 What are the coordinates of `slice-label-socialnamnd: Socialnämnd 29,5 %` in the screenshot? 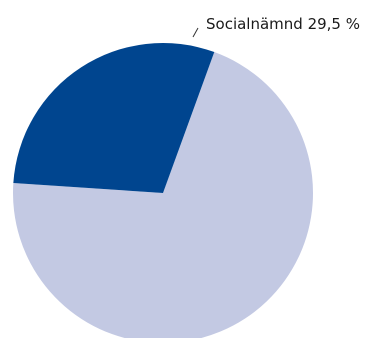 It's located at (283, 24).